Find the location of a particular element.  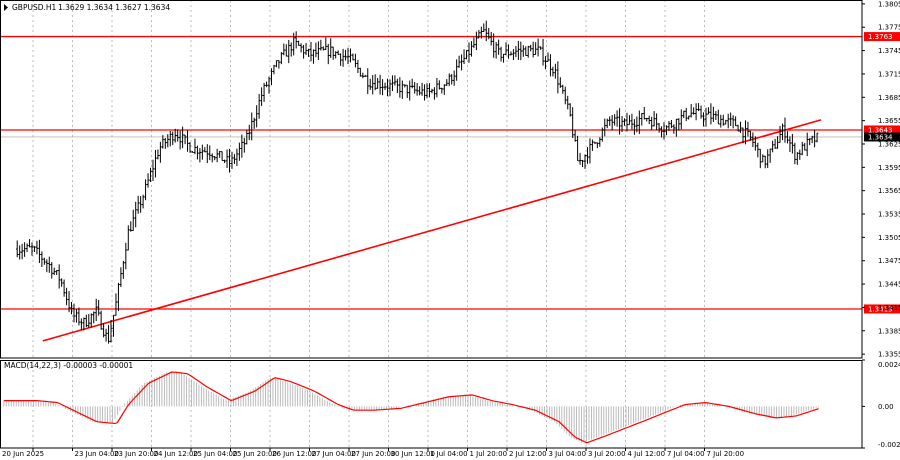

symbol-label: GBPUSD.H1 is located at coordinates (34, 7).